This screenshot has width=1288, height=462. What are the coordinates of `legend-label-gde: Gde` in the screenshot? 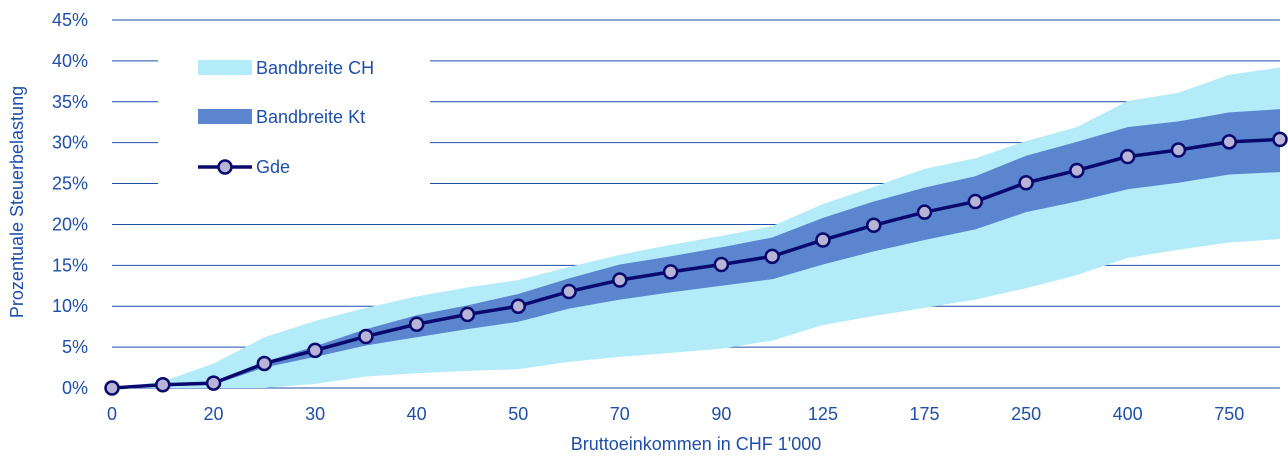 It's located at (273, 167).